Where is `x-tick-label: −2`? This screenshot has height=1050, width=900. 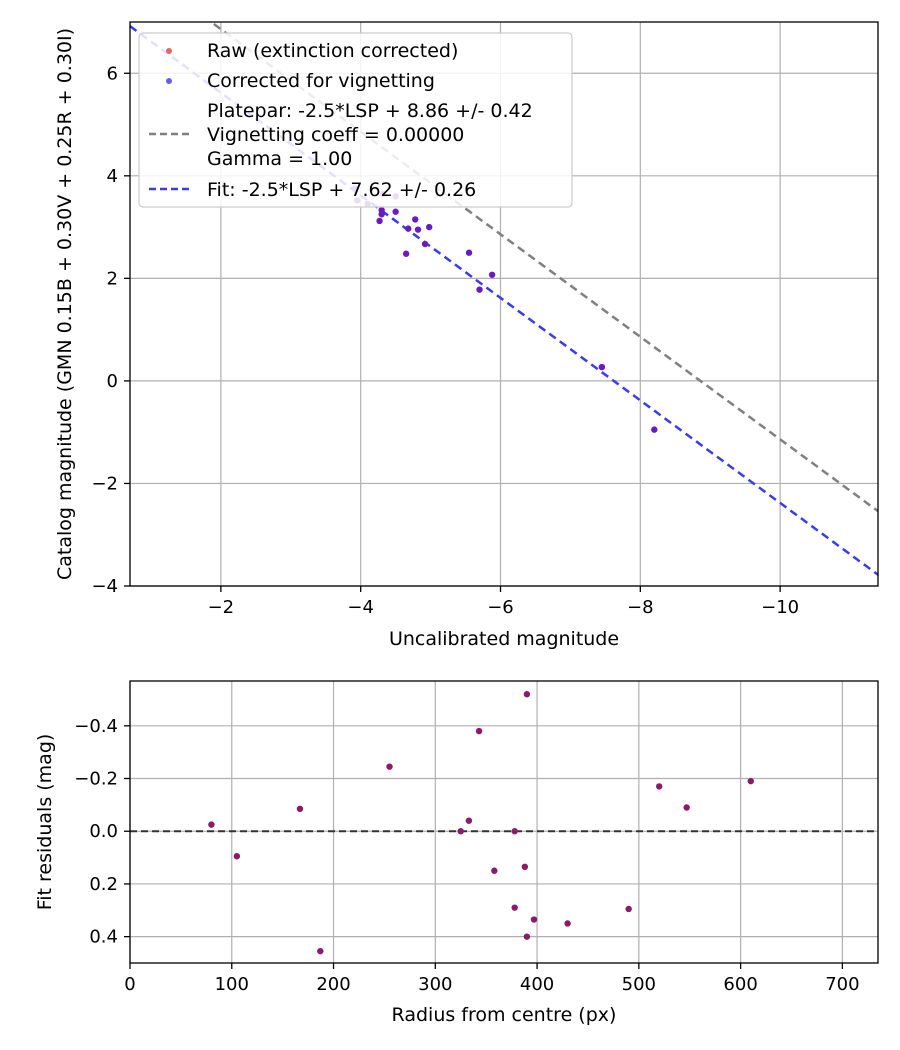
x-tick-label: −2 is located at coordinates (221, 607).